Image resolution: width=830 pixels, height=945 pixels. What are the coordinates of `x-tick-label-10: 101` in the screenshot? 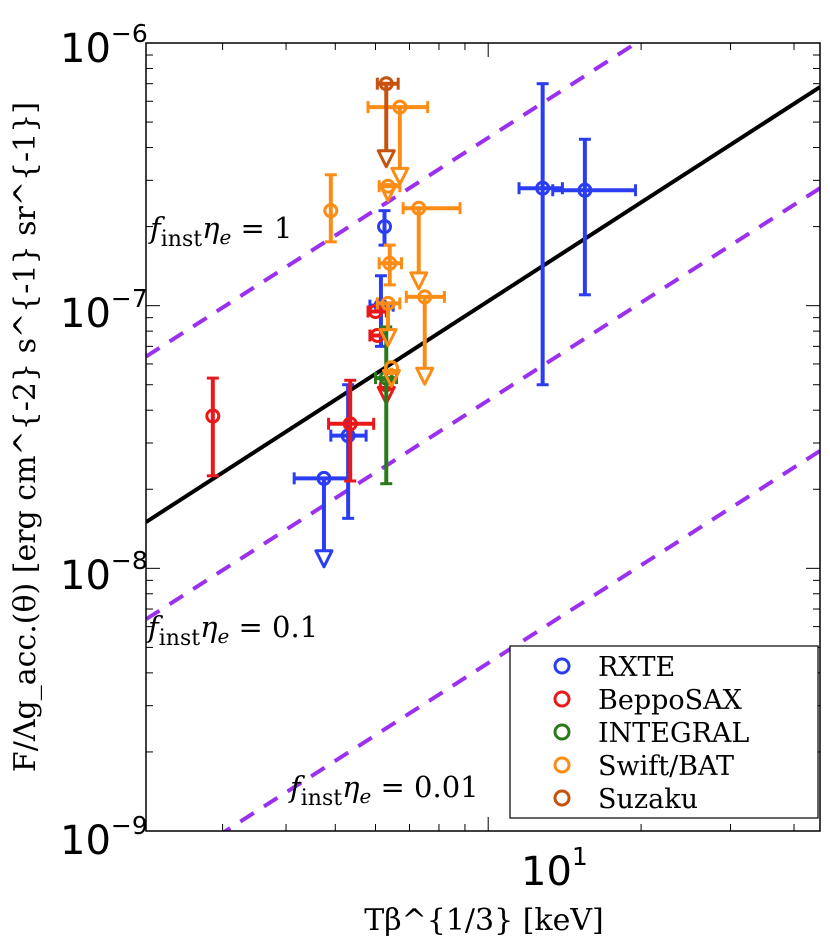 It's located at (554, 868).